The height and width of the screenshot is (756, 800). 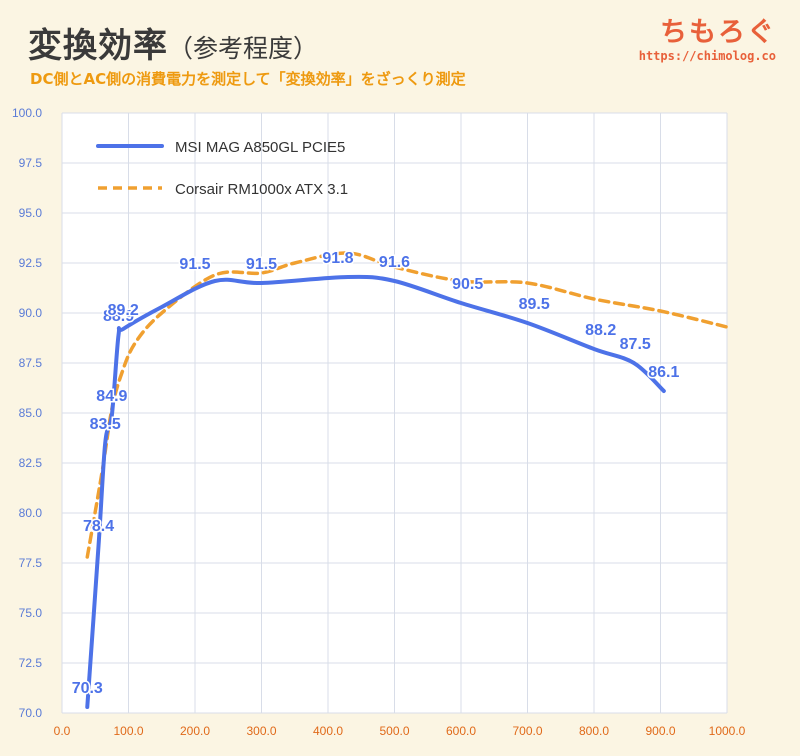 What do you see at coordinates (727, 731) in the screenshot?
I see `x-tick-label: 1000.0` at bounding box center [727, 731].